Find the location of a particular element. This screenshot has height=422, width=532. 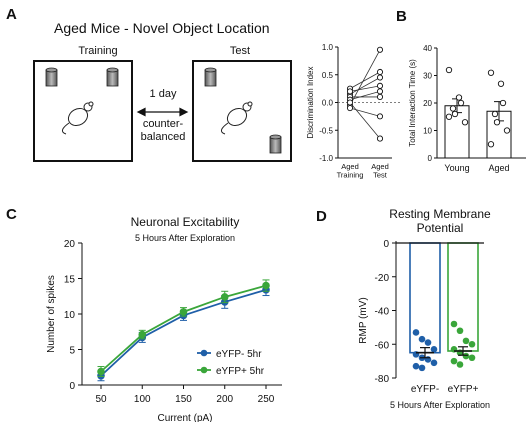

y-tick-label: -60 is located at coordinates (382, 345).